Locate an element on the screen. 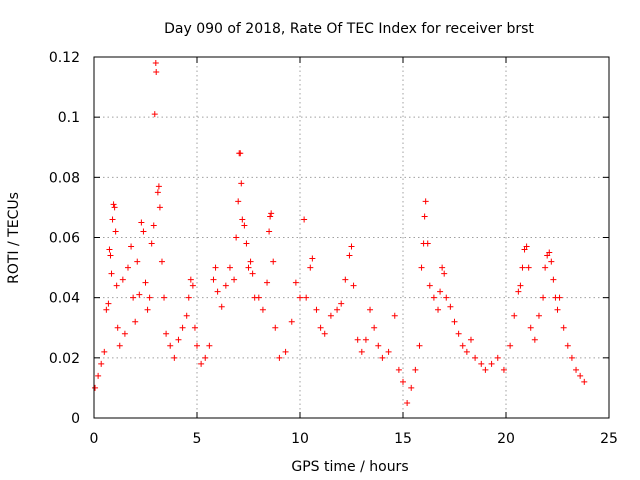 The height and width of the screenshot is (480, 640). y-tick-label: 0.08 is located at coordinates (64, 178).